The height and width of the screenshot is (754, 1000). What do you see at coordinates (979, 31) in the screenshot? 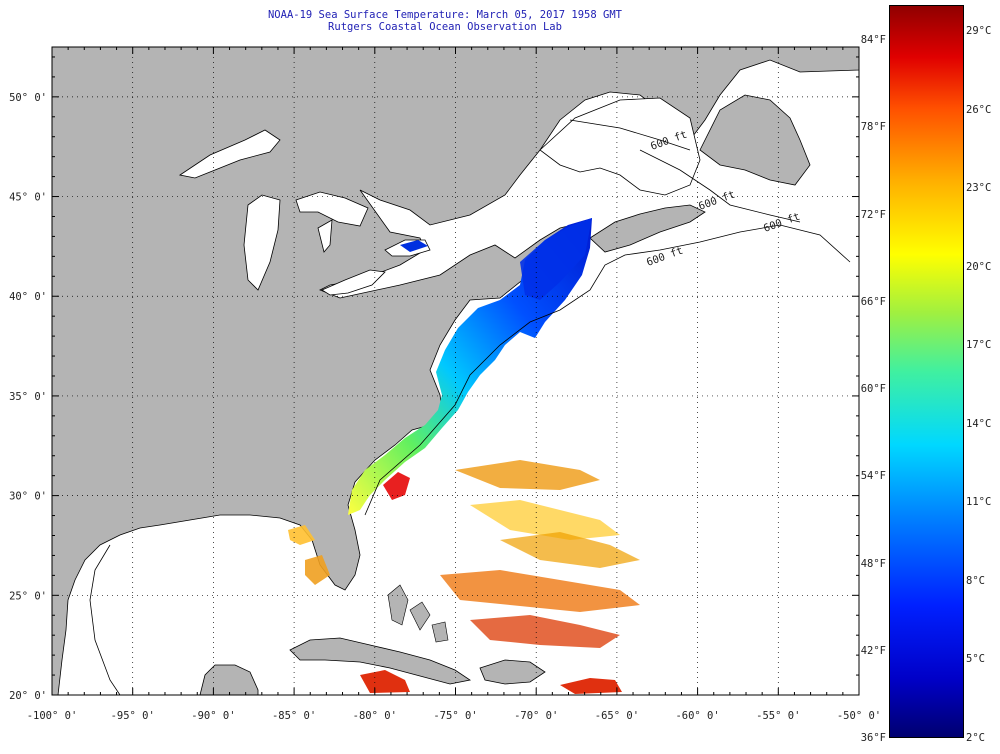
I see `celsius-label: 29°C` at bounding box center [979, 31].